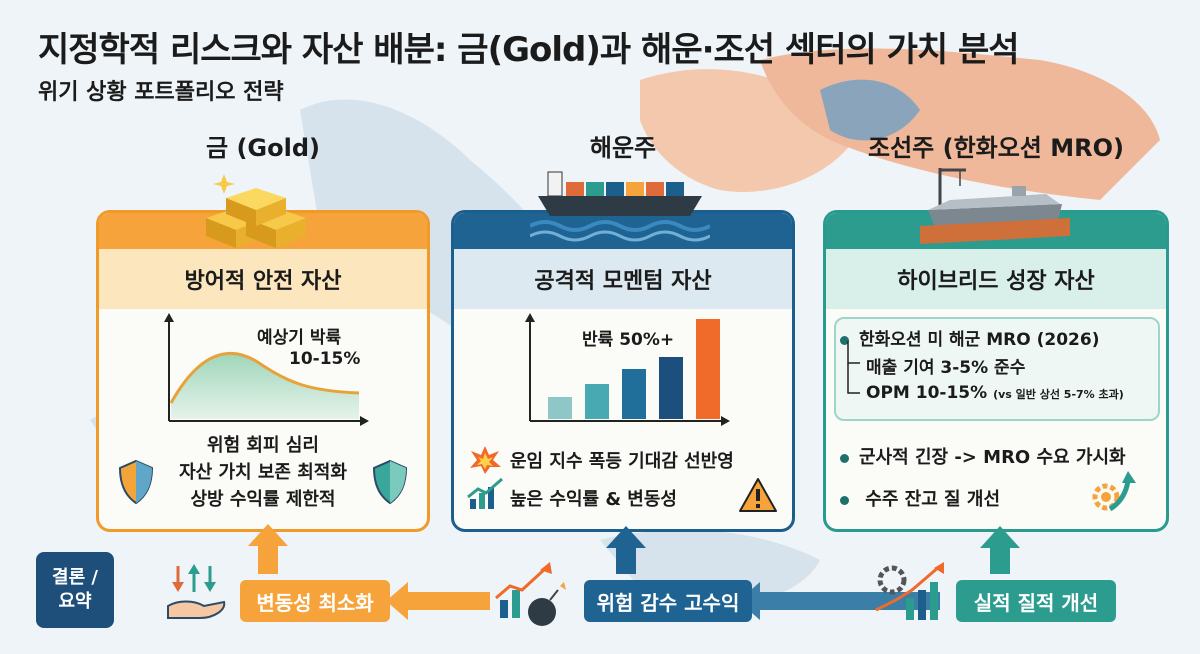 The width and height of the screenshot is (1200, 654). What do you see at coordinates (485, 493) in the screenshot?
I see `chart-trend-icon` at bounding box center [485, 493].